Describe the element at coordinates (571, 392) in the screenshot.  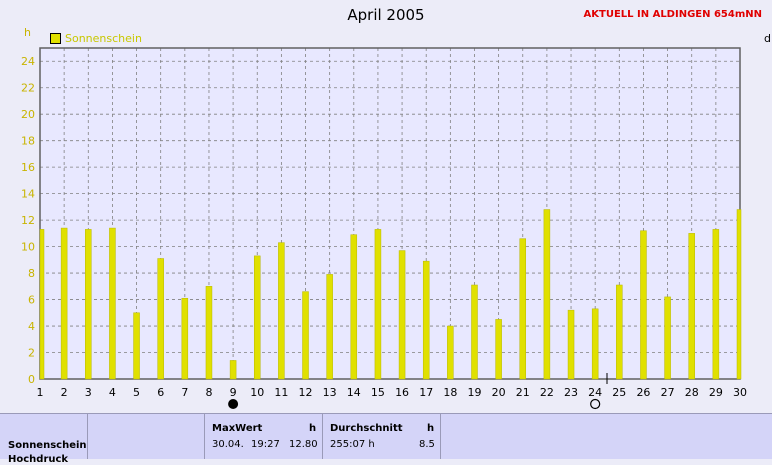
I see `x-tick-label: 23` at that location.